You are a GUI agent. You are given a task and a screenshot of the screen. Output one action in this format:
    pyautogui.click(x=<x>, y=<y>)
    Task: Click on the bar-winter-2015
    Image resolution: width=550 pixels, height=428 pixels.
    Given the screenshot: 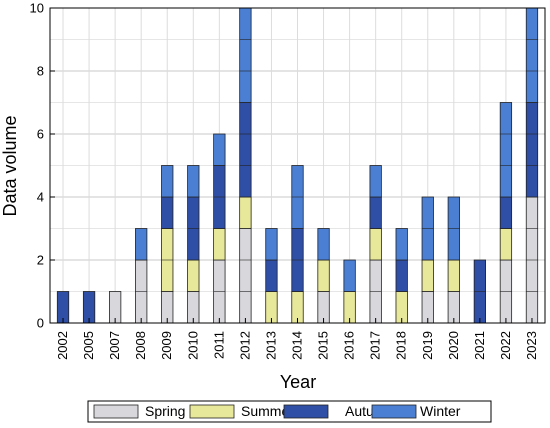 What is the action you would take?
    pyautogui.click(x=323, y=244)
    